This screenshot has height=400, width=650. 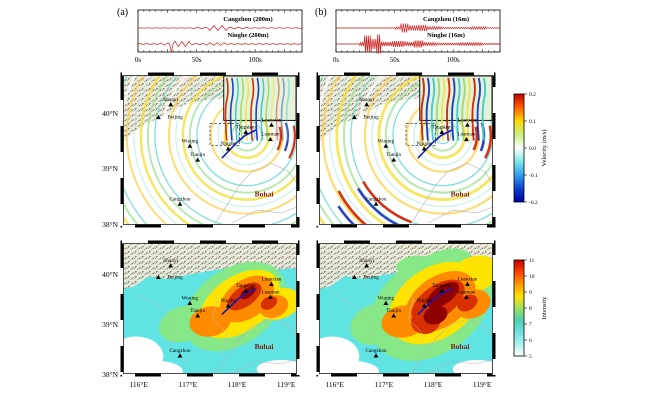 I want to click on colorbar-tick-label: 10, so click(x=532, y=277).